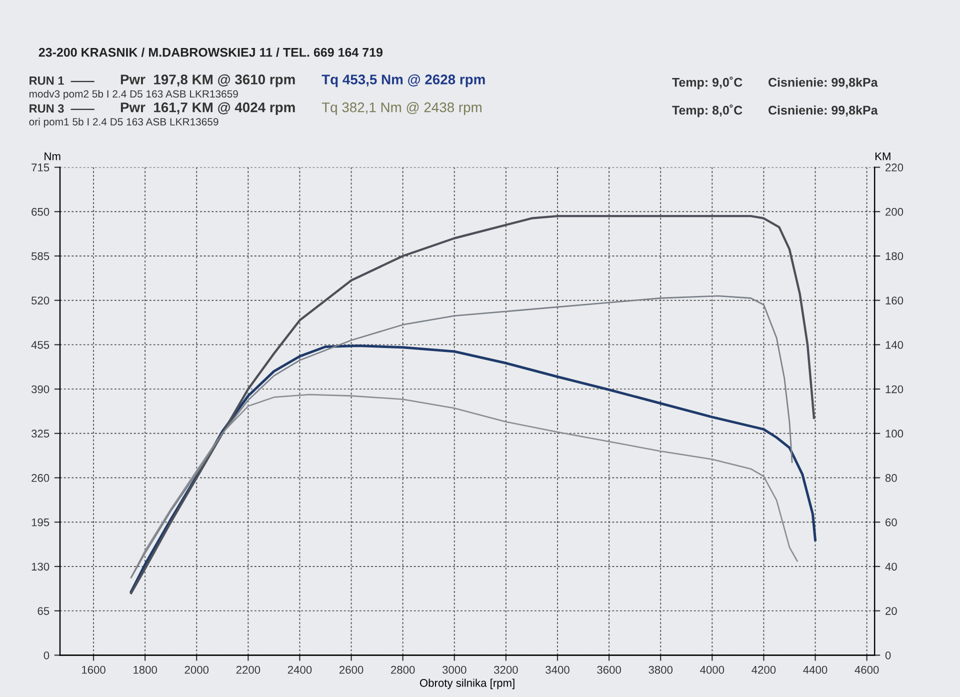 Image resolution: width=960 pixels, height=697 pixels. Describe the element at coordinates (895, 212) in the screenshot. I see `y2-tick-label: 200` at that location.